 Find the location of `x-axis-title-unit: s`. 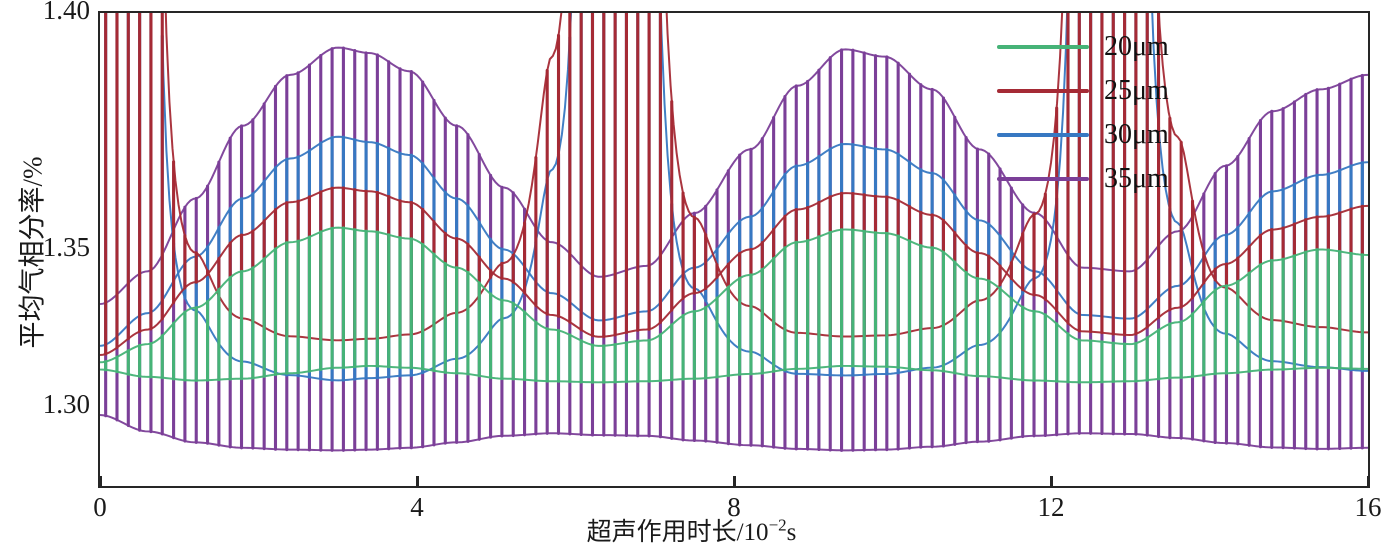

x-axis-title-unit: s is located at coordinates (791, 532).